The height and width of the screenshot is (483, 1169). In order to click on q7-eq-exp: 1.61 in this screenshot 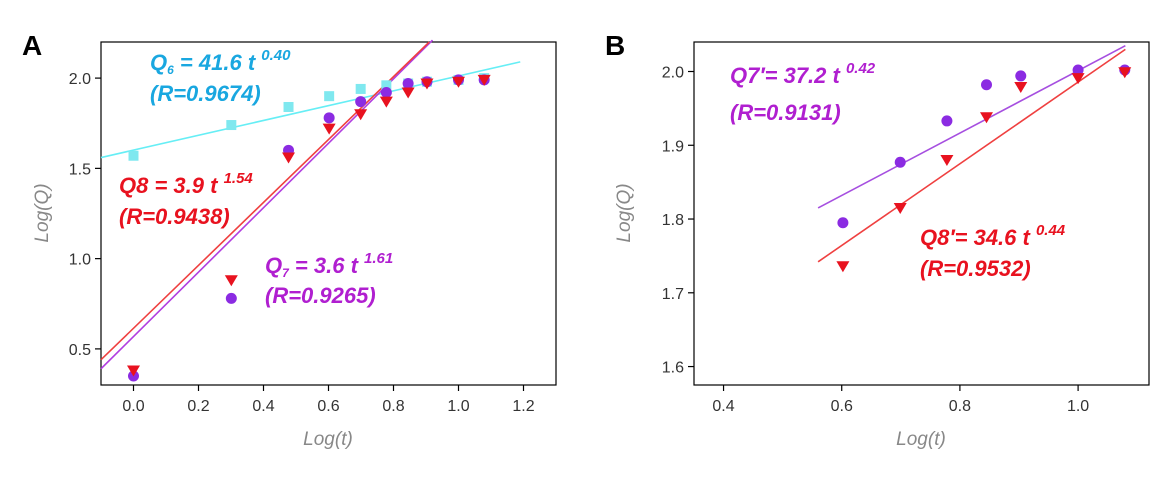, I will do `click(378, 258)`.